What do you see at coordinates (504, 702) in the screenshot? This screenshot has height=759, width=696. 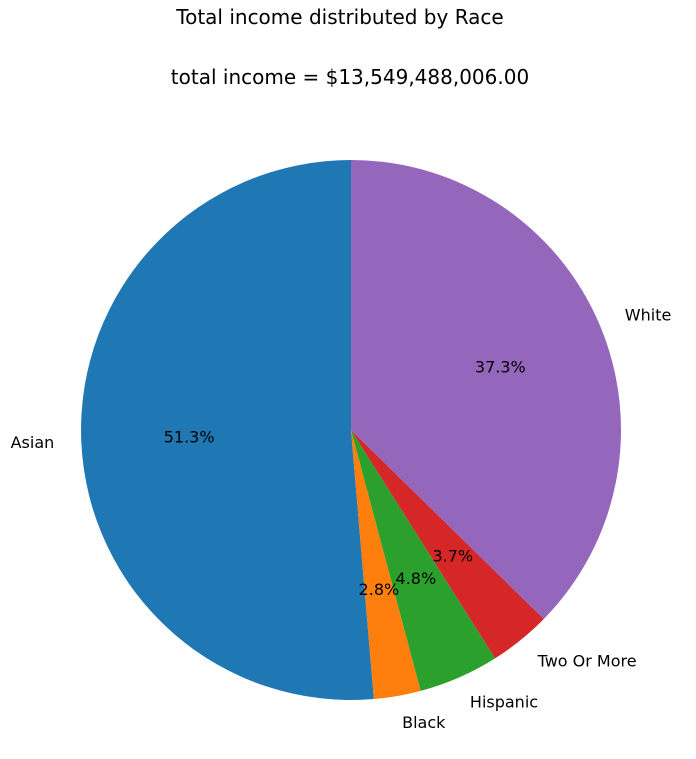 I see `slice-label-hispanic: Hispanic` at bounding box center [504, 702].